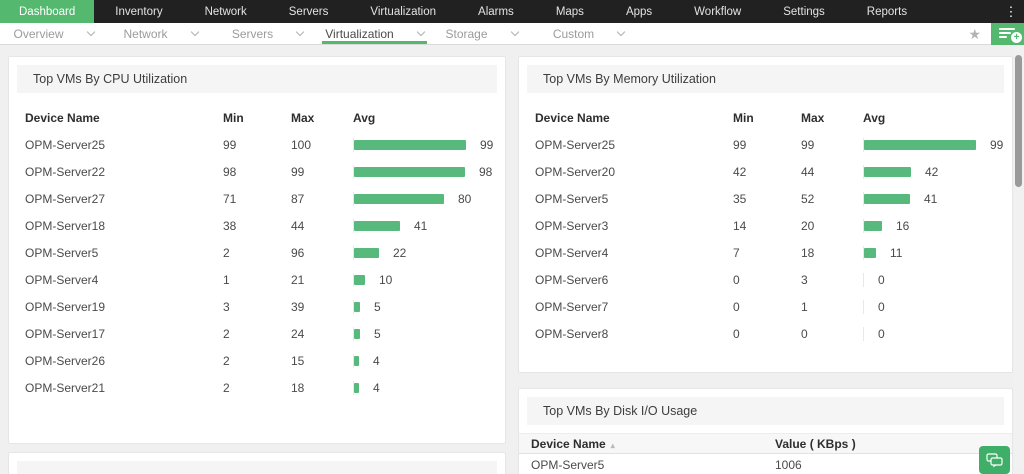 This screenshot has height=474, width=1024. What do you see at coordinates (65, 171) in the screenshot?
I see `device-name-cell: OPM-Server22` at bounding box center [65, 171].